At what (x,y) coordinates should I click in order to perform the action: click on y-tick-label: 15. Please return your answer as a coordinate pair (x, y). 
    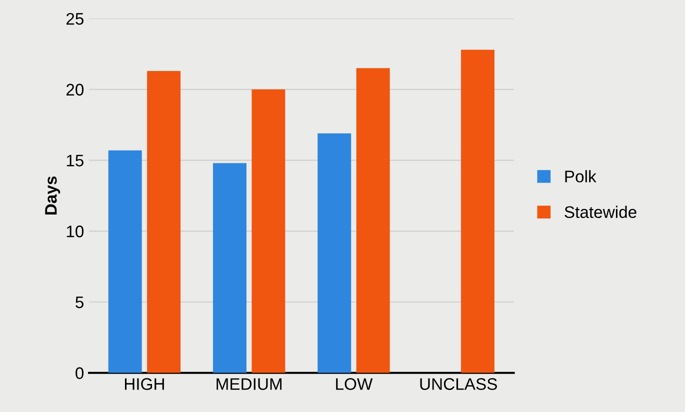
    Looking at the image, I should click on (75, 160).